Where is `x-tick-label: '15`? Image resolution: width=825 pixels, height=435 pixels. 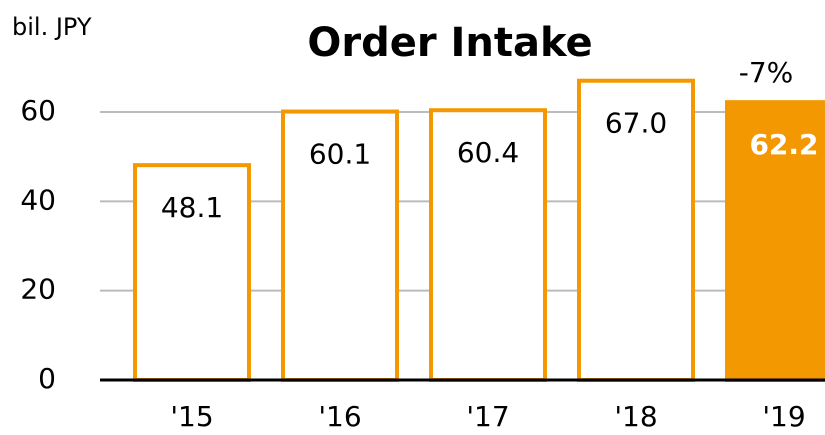
x-tick-label: '15 is located at coordinates (191, 416).